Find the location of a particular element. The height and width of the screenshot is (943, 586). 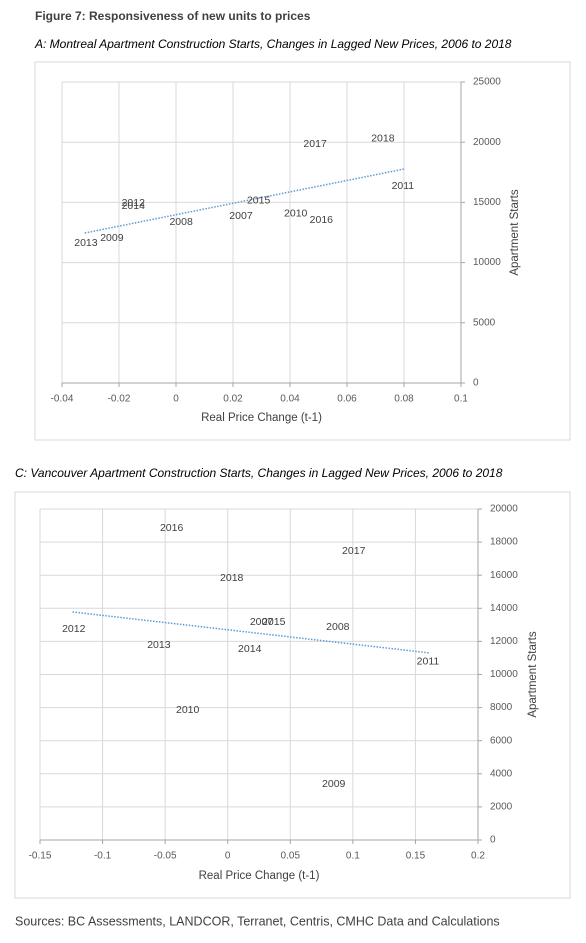

y-tick-label: 14000 is located at coordinates (504, 608).